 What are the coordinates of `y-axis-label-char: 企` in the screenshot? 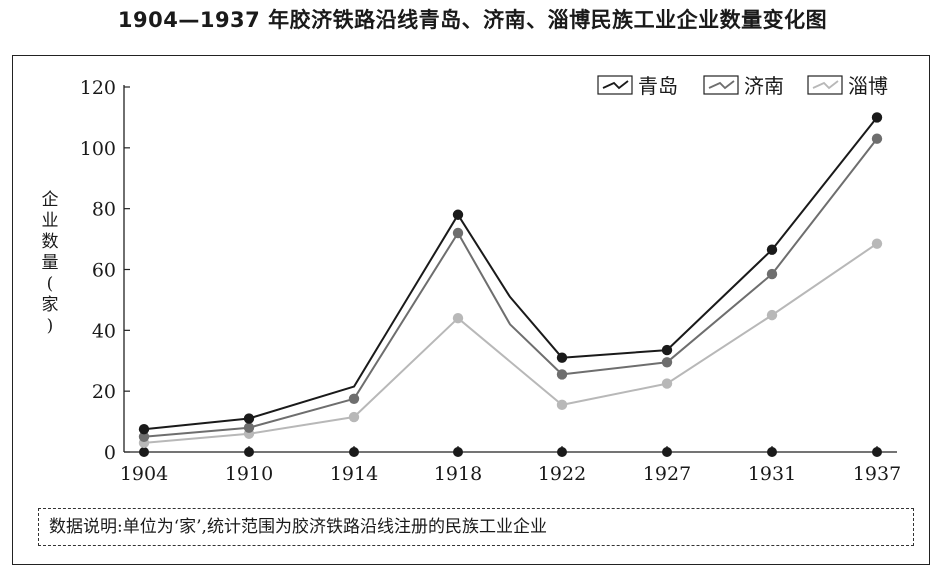 It's located at (50, 200).